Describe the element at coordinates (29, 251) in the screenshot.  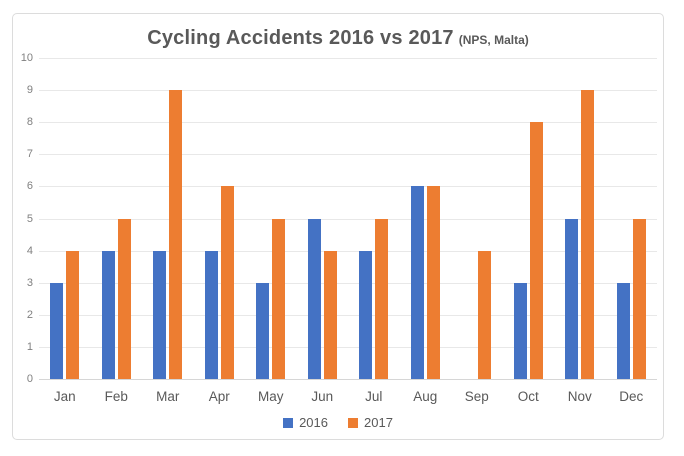
I see `y-axis-tick-label: 4` at that location.